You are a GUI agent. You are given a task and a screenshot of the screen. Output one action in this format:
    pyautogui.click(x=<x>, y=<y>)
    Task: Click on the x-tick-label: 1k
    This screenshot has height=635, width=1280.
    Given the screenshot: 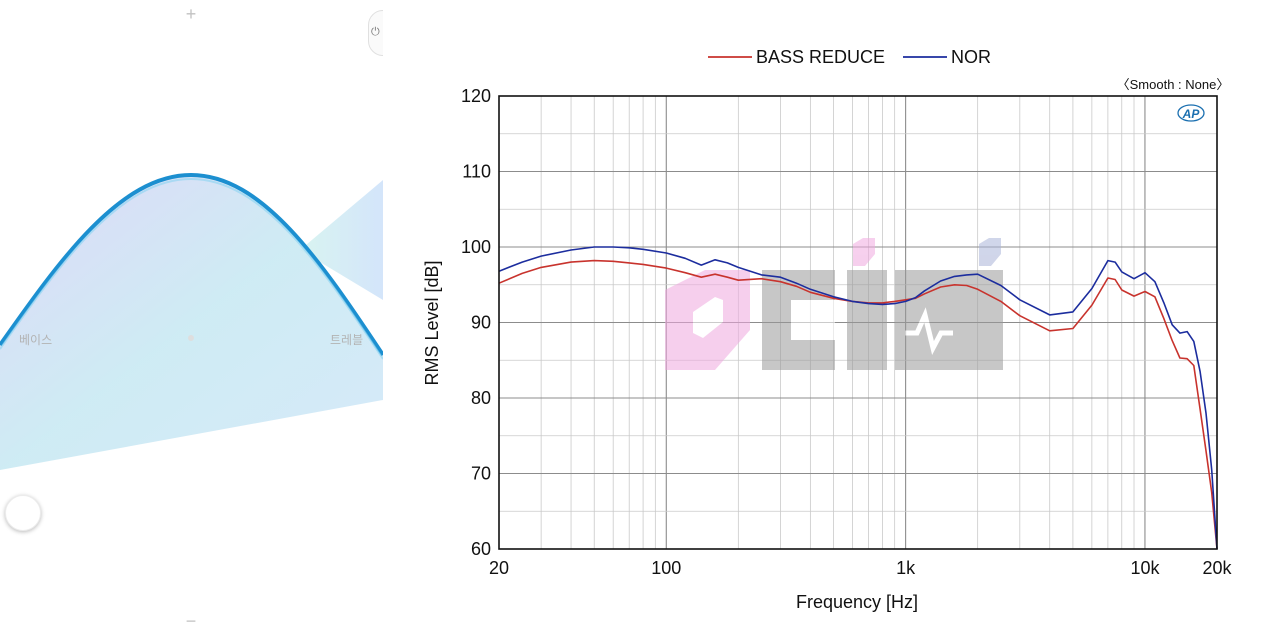 What is the action you would take?
    pyautogui.click(x=906, y=568)
    